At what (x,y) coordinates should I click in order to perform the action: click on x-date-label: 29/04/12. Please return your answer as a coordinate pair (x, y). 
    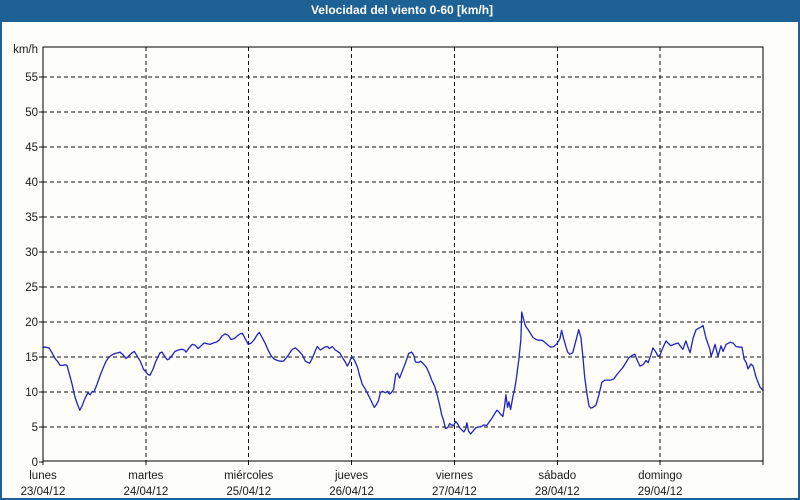
    Looking at the image, I should click on (660, 492).